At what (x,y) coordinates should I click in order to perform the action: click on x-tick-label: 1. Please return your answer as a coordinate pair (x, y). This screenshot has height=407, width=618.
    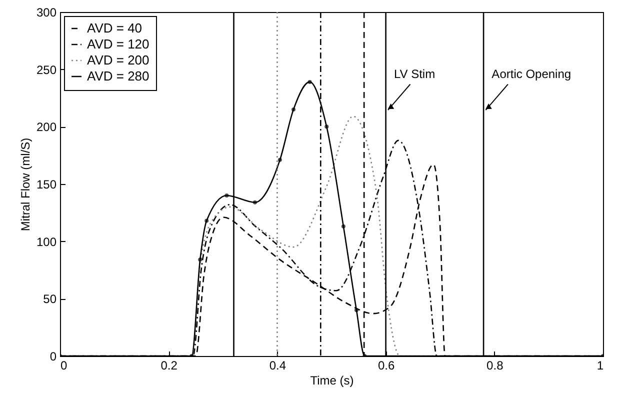
    Looking at the image, I should click on (600, 365).